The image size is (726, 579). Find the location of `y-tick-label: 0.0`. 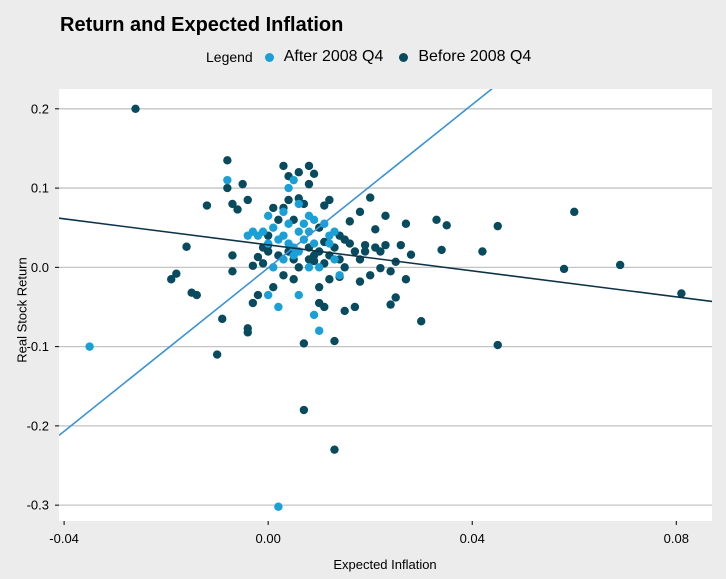

y-tick-label: 0.0 is located at coordinates (40, 267).